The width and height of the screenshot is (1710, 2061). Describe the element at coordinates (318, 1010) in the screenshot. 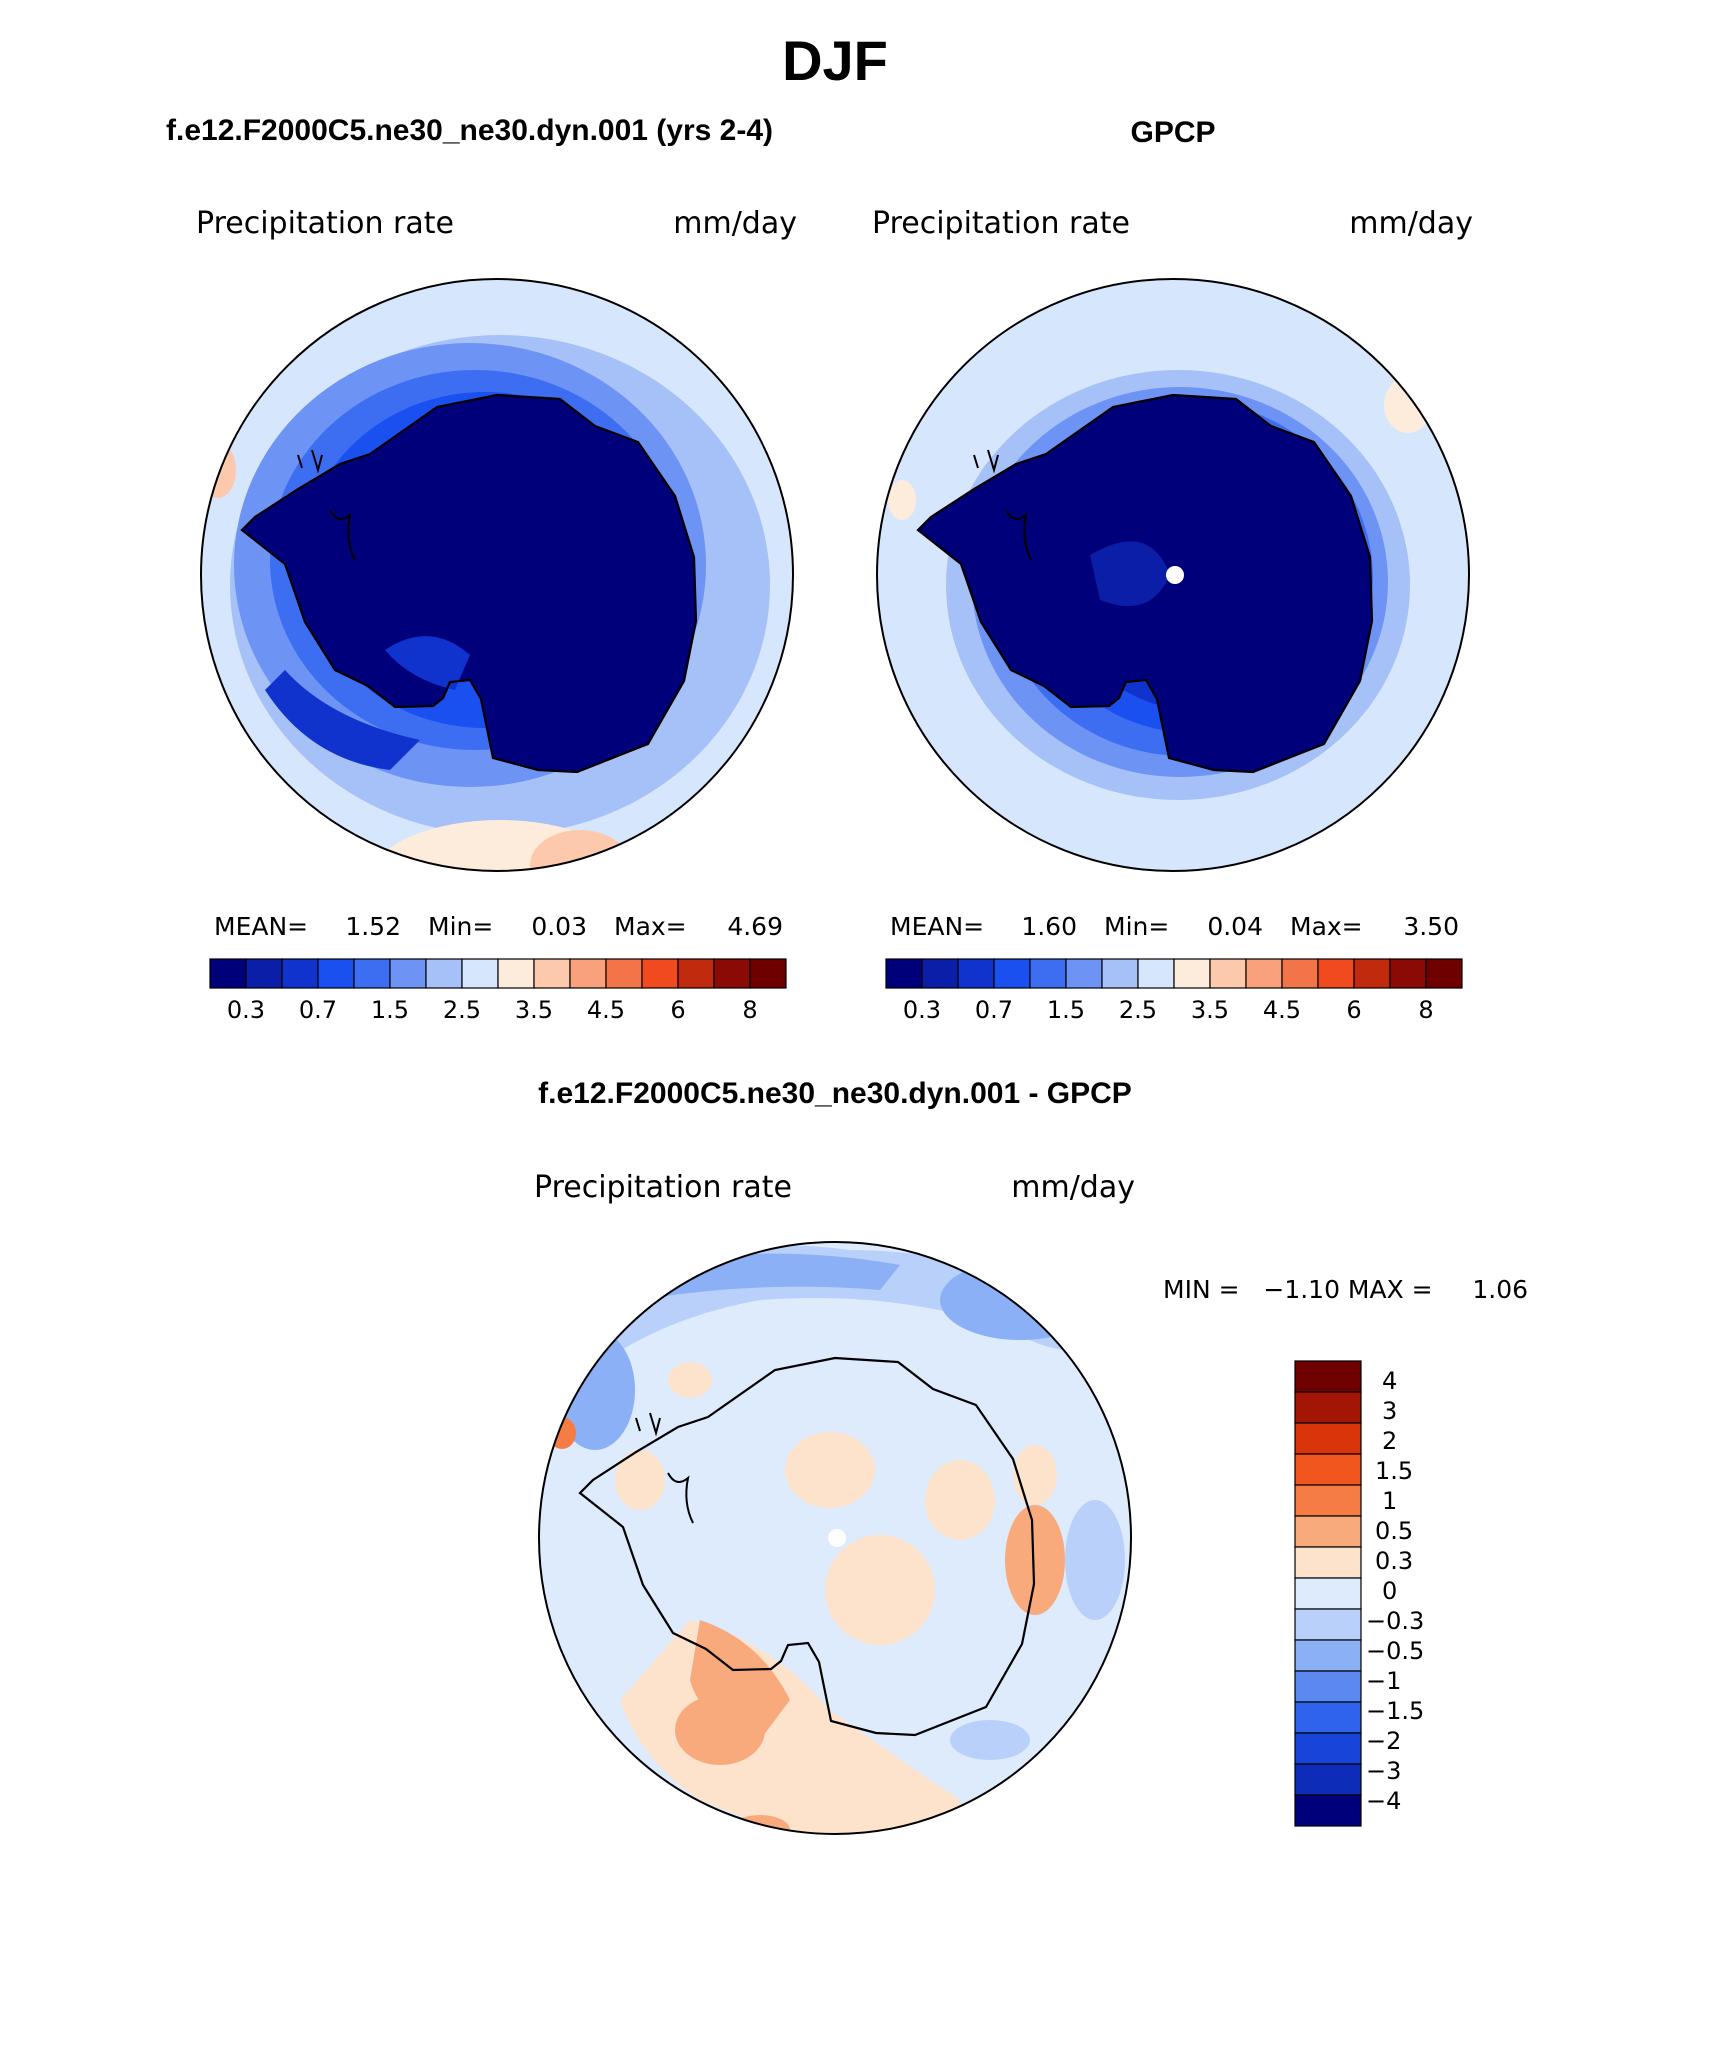

I see `model-tick: 0.7` at that location.